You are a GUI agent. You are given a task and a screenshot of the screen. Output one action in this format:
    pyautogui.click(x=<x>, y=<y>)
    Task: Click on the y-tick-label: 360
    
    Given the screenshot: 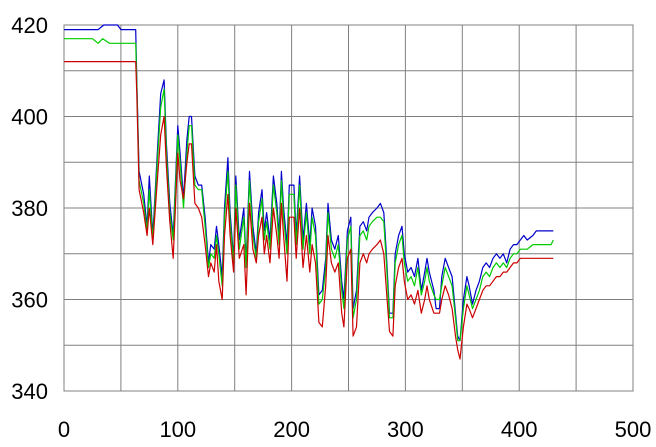 What is the action you would take?
    pyautogui.click(x=29, y=300)
    